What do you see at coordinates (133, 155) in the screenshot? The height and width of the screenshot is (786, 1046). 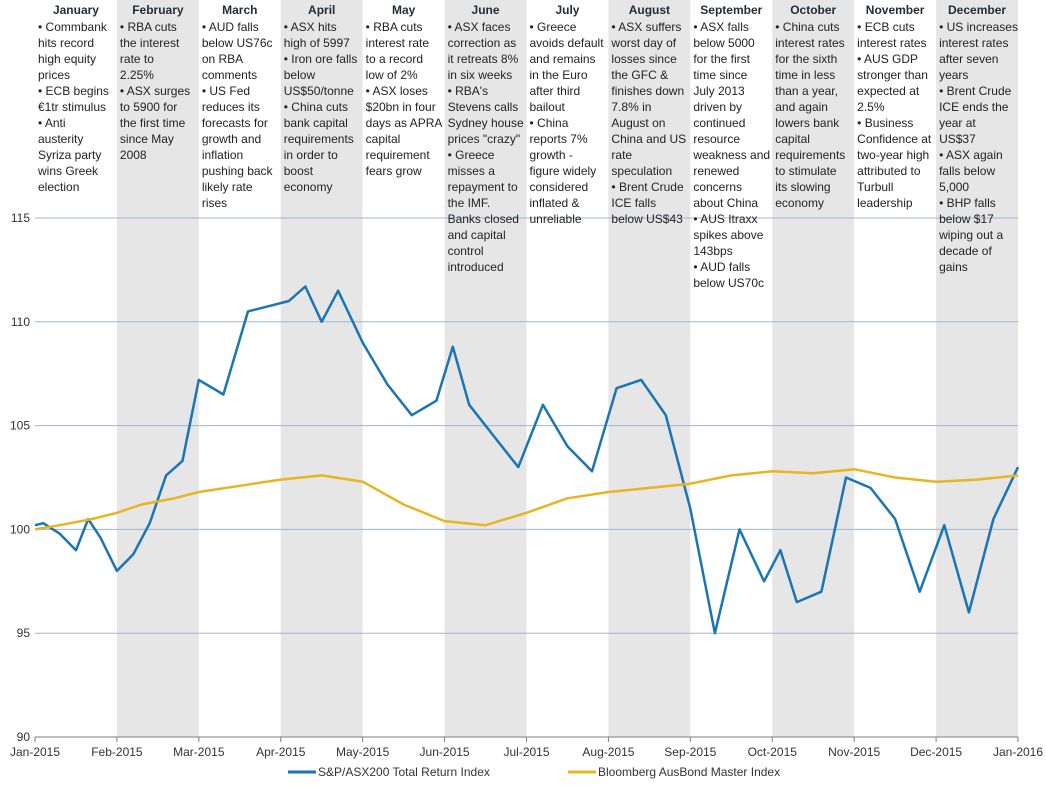 I see `month-note-line: 2008` at bounding box center [133, 155].